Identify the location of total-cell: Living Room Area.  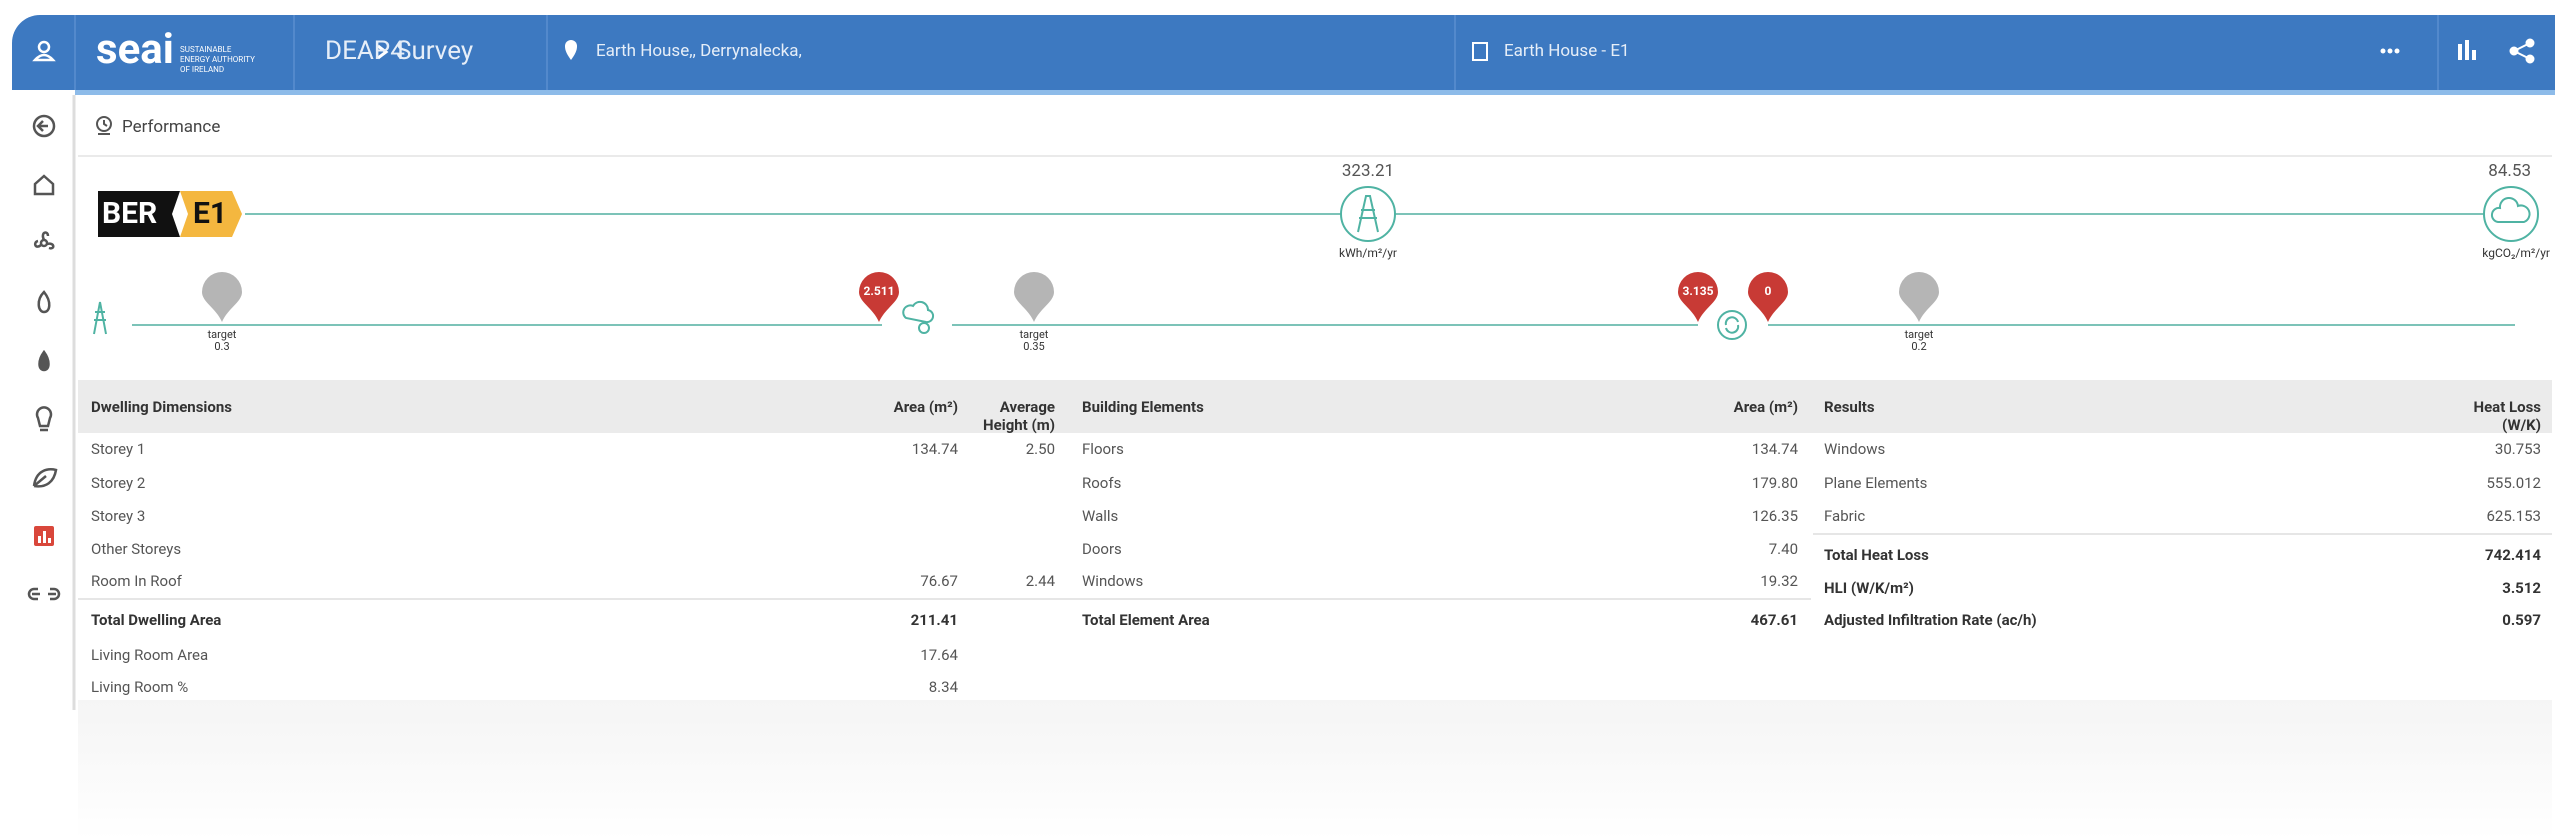
(150, 655).